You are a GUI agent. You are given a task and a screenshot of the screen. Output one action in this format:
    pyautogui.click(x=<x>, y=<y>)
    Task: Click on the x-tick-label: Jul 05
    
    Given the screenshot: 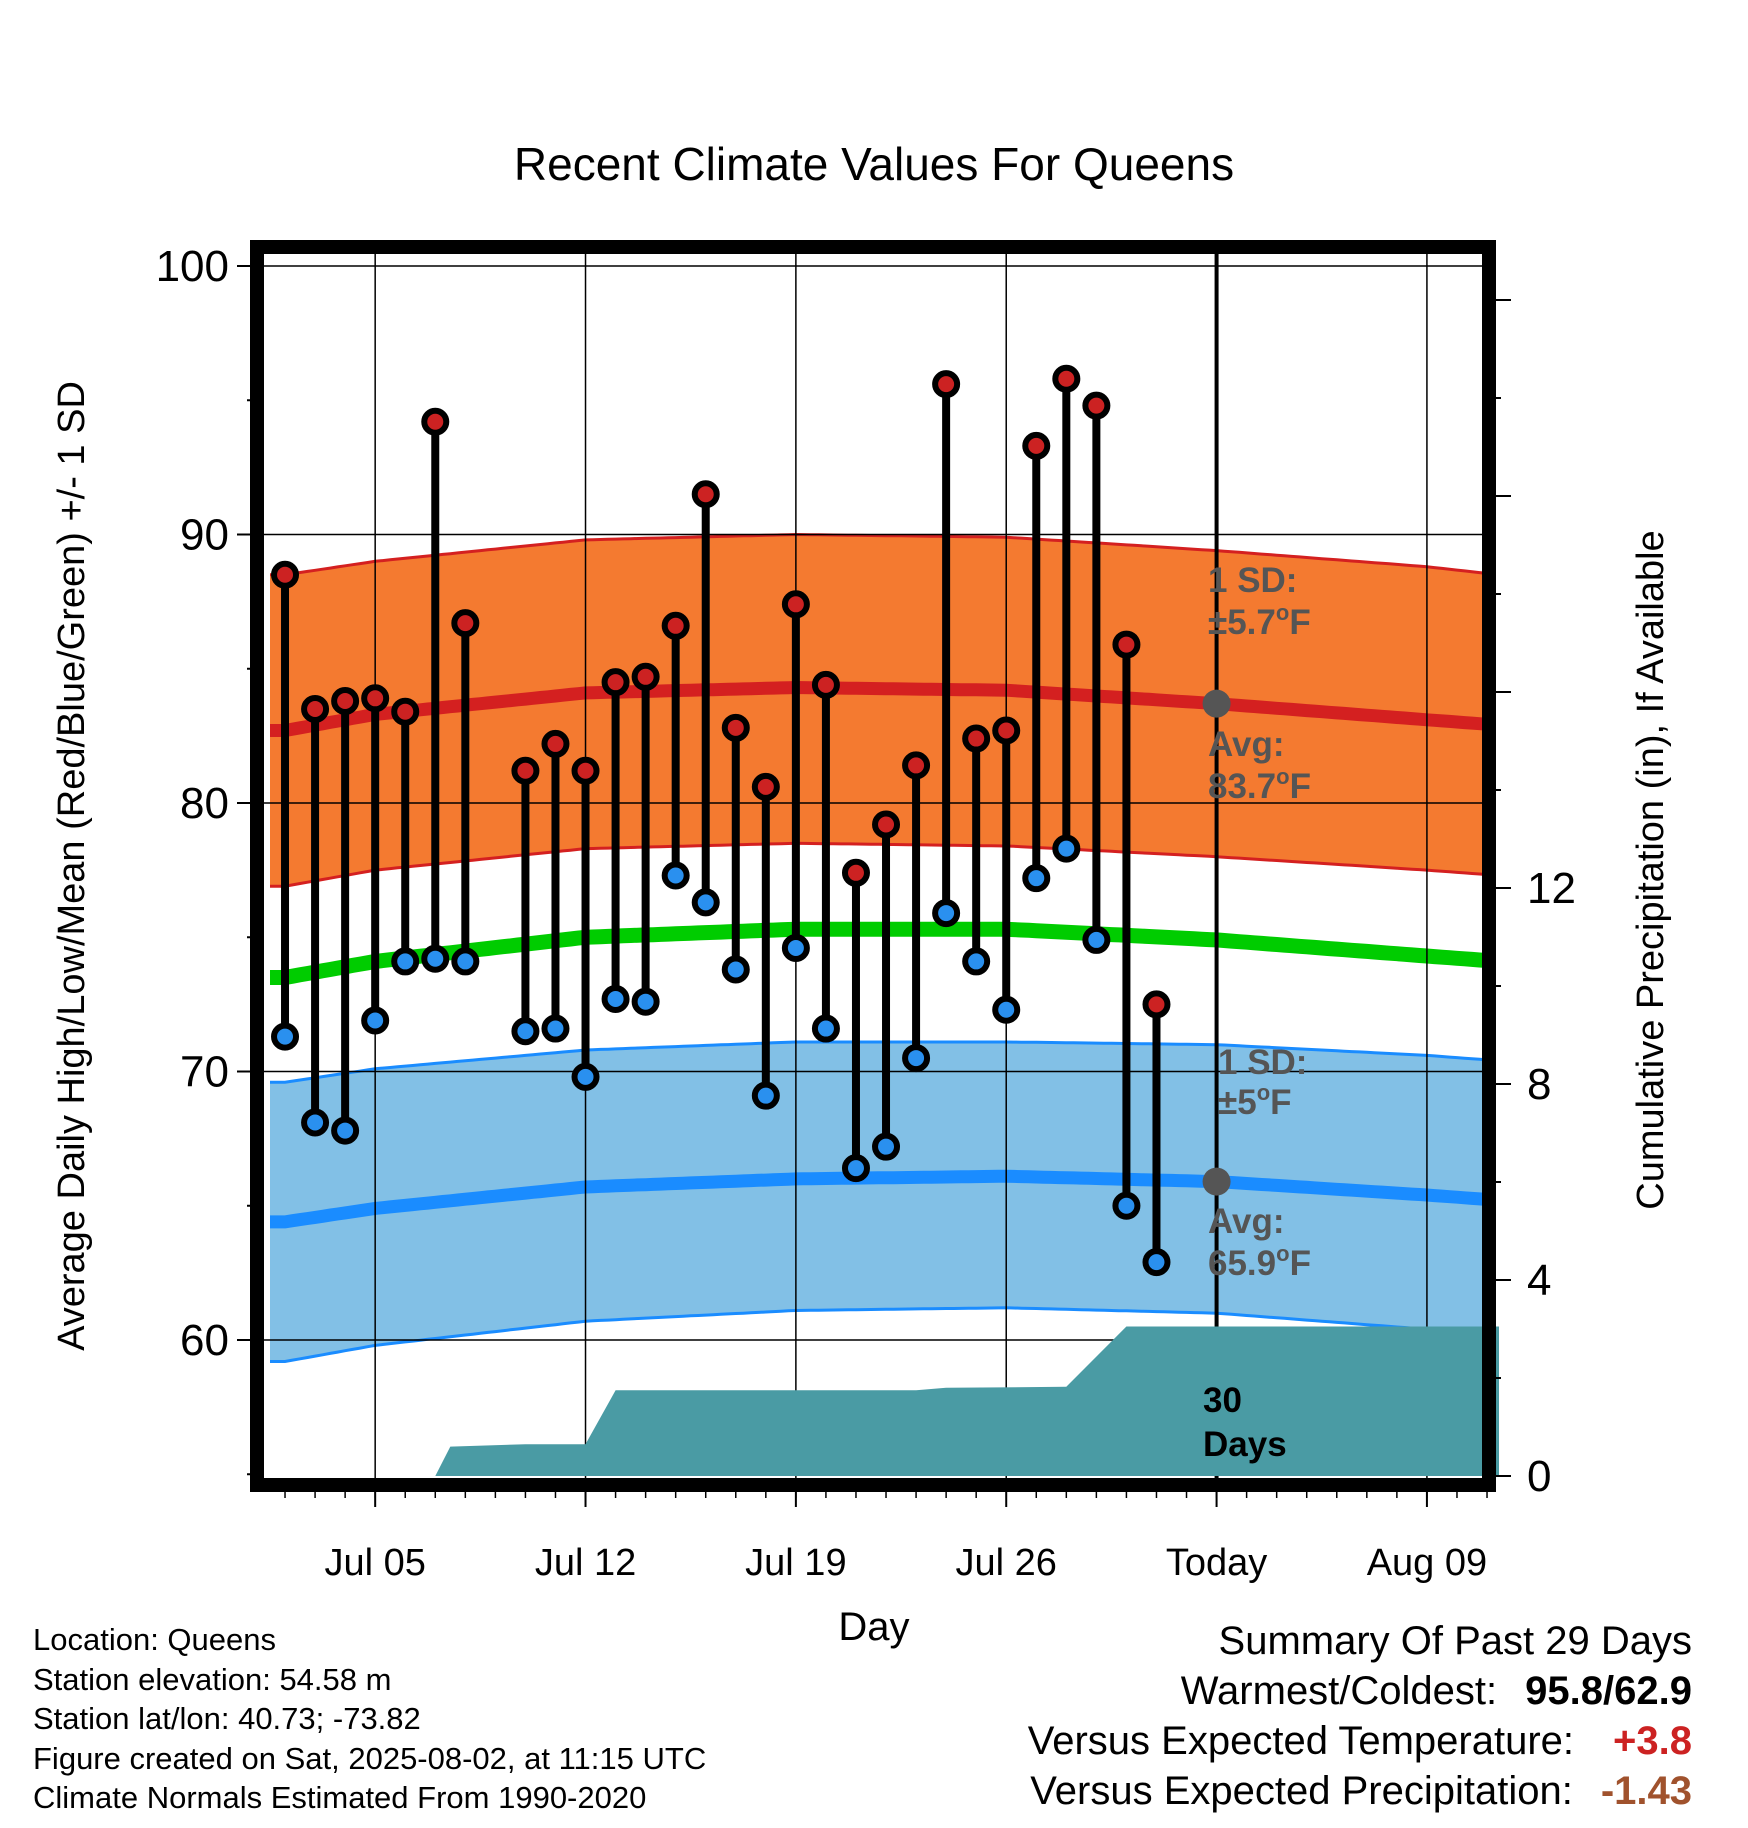 What is the action you would take?
    pyautogui.click(x=374, y=1563)
    